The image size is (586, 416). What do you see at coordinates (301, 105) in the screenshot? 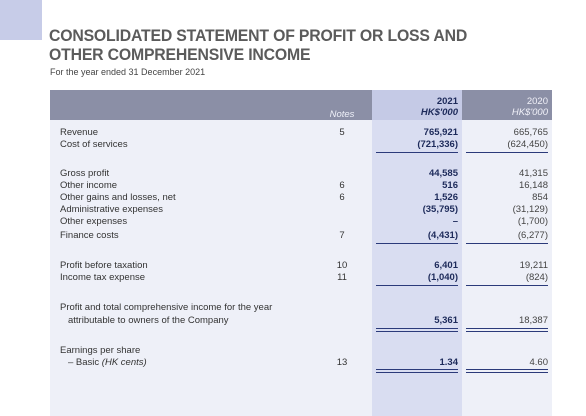
I see `table-header-band` at bounding box center [301, 105].